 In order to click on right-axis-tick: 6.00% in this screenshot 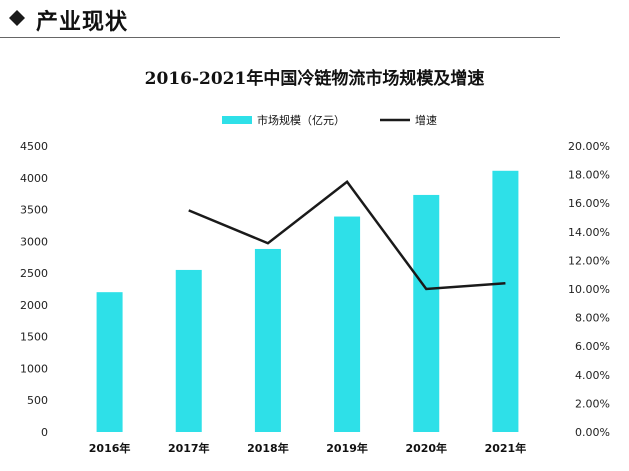, I will do `click(592, 346)`.